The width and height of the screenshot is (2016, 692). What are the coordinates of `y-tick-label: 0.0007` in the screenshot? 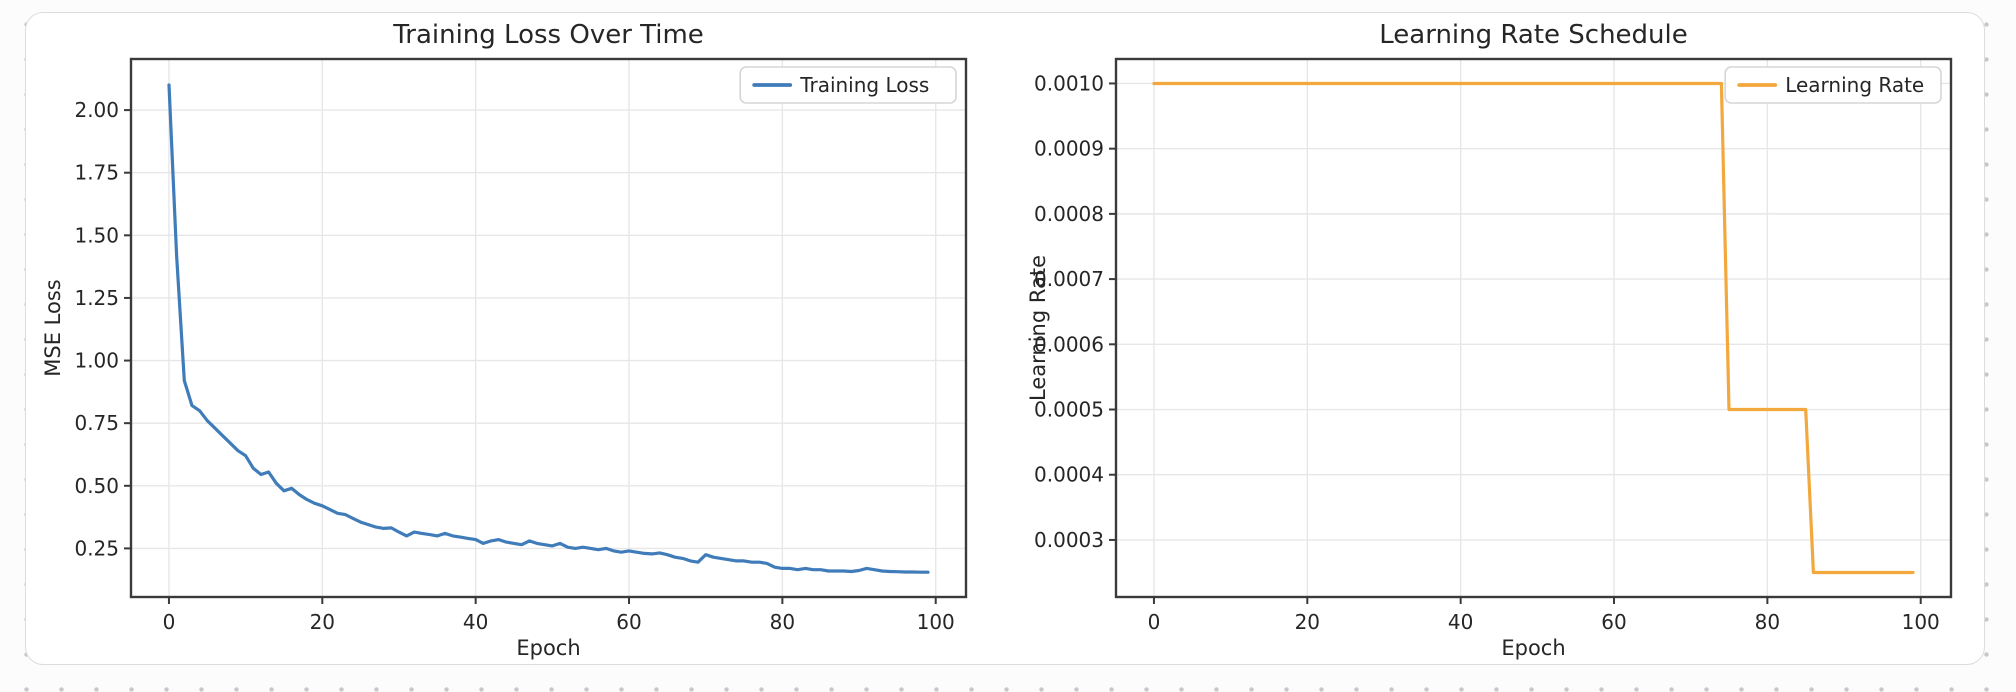 It's located at (1069, 279).